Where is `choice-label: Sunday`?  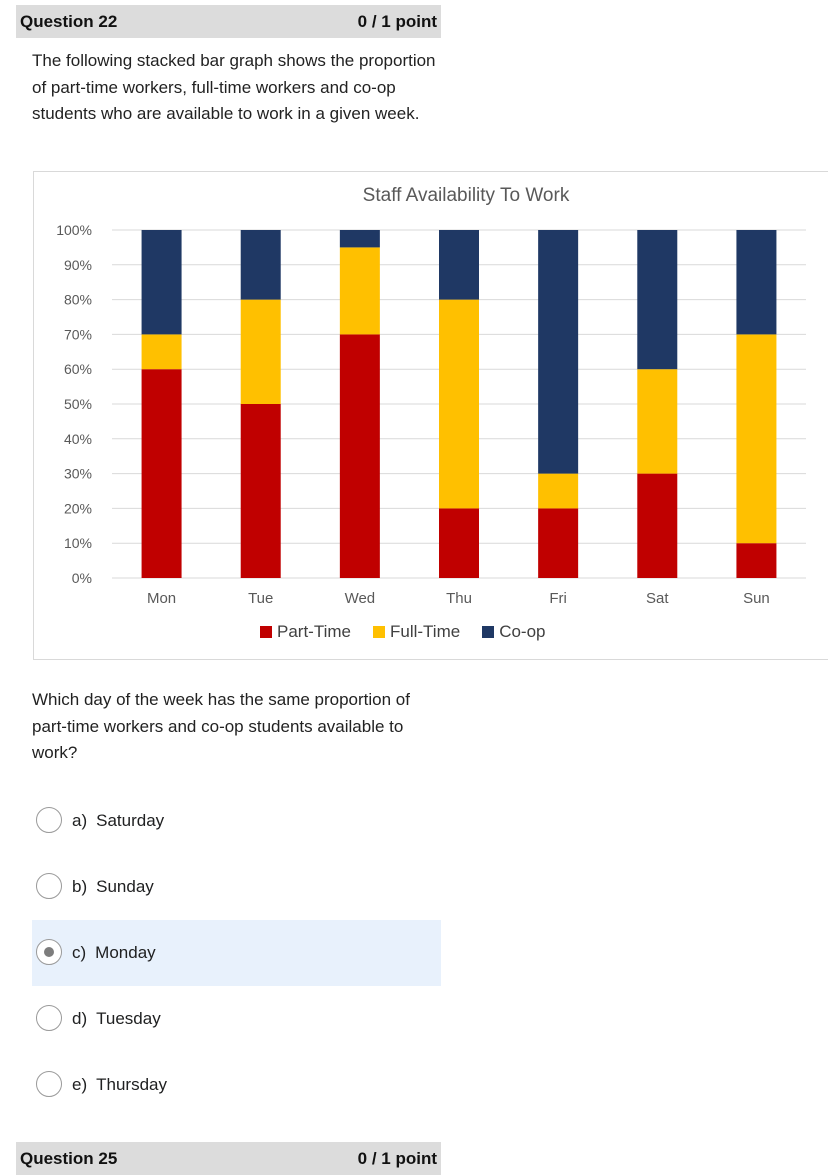 choice-label: Sunday is located at coordinates (125, 886).